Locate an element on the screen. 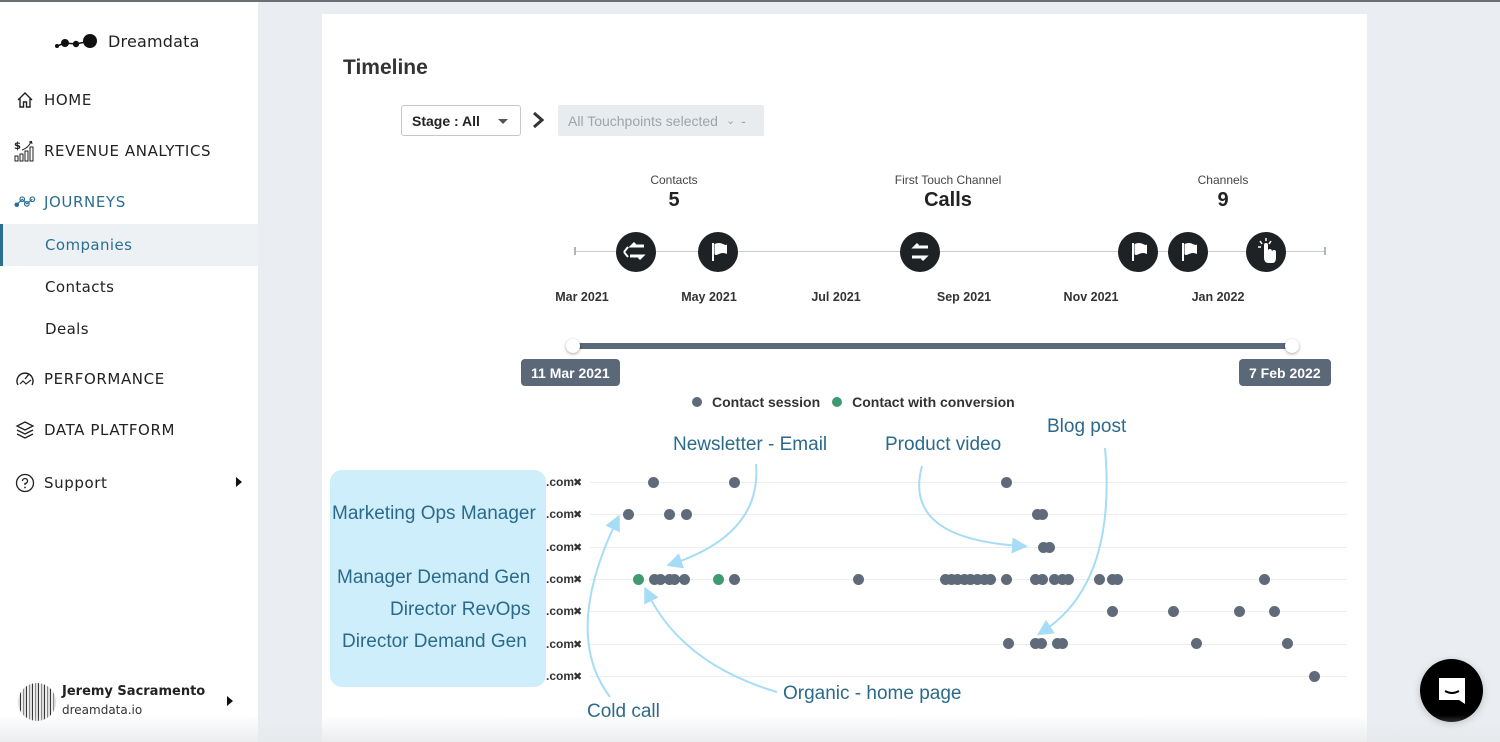 The image size is (1500, 742). role-label: Director RevOps is located at coordinates (460, 609).